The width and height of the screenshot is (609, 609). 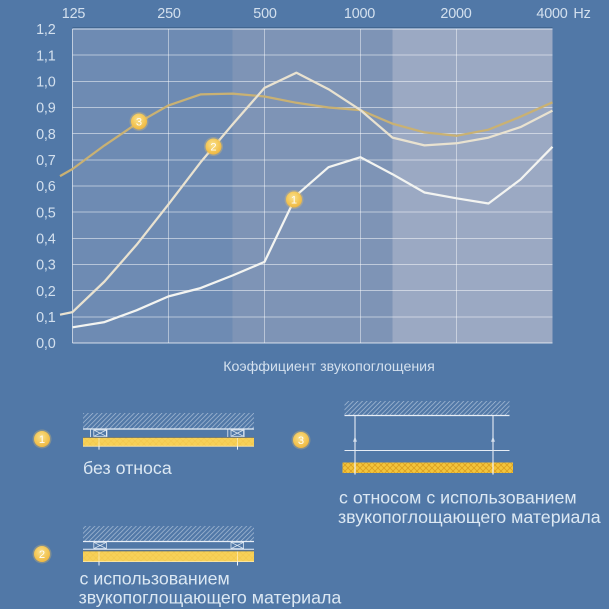 What do you see at coordinates (46, 292) in the screenshot?
I see `svg-text: 0,2` at bounding box center [46, 292].